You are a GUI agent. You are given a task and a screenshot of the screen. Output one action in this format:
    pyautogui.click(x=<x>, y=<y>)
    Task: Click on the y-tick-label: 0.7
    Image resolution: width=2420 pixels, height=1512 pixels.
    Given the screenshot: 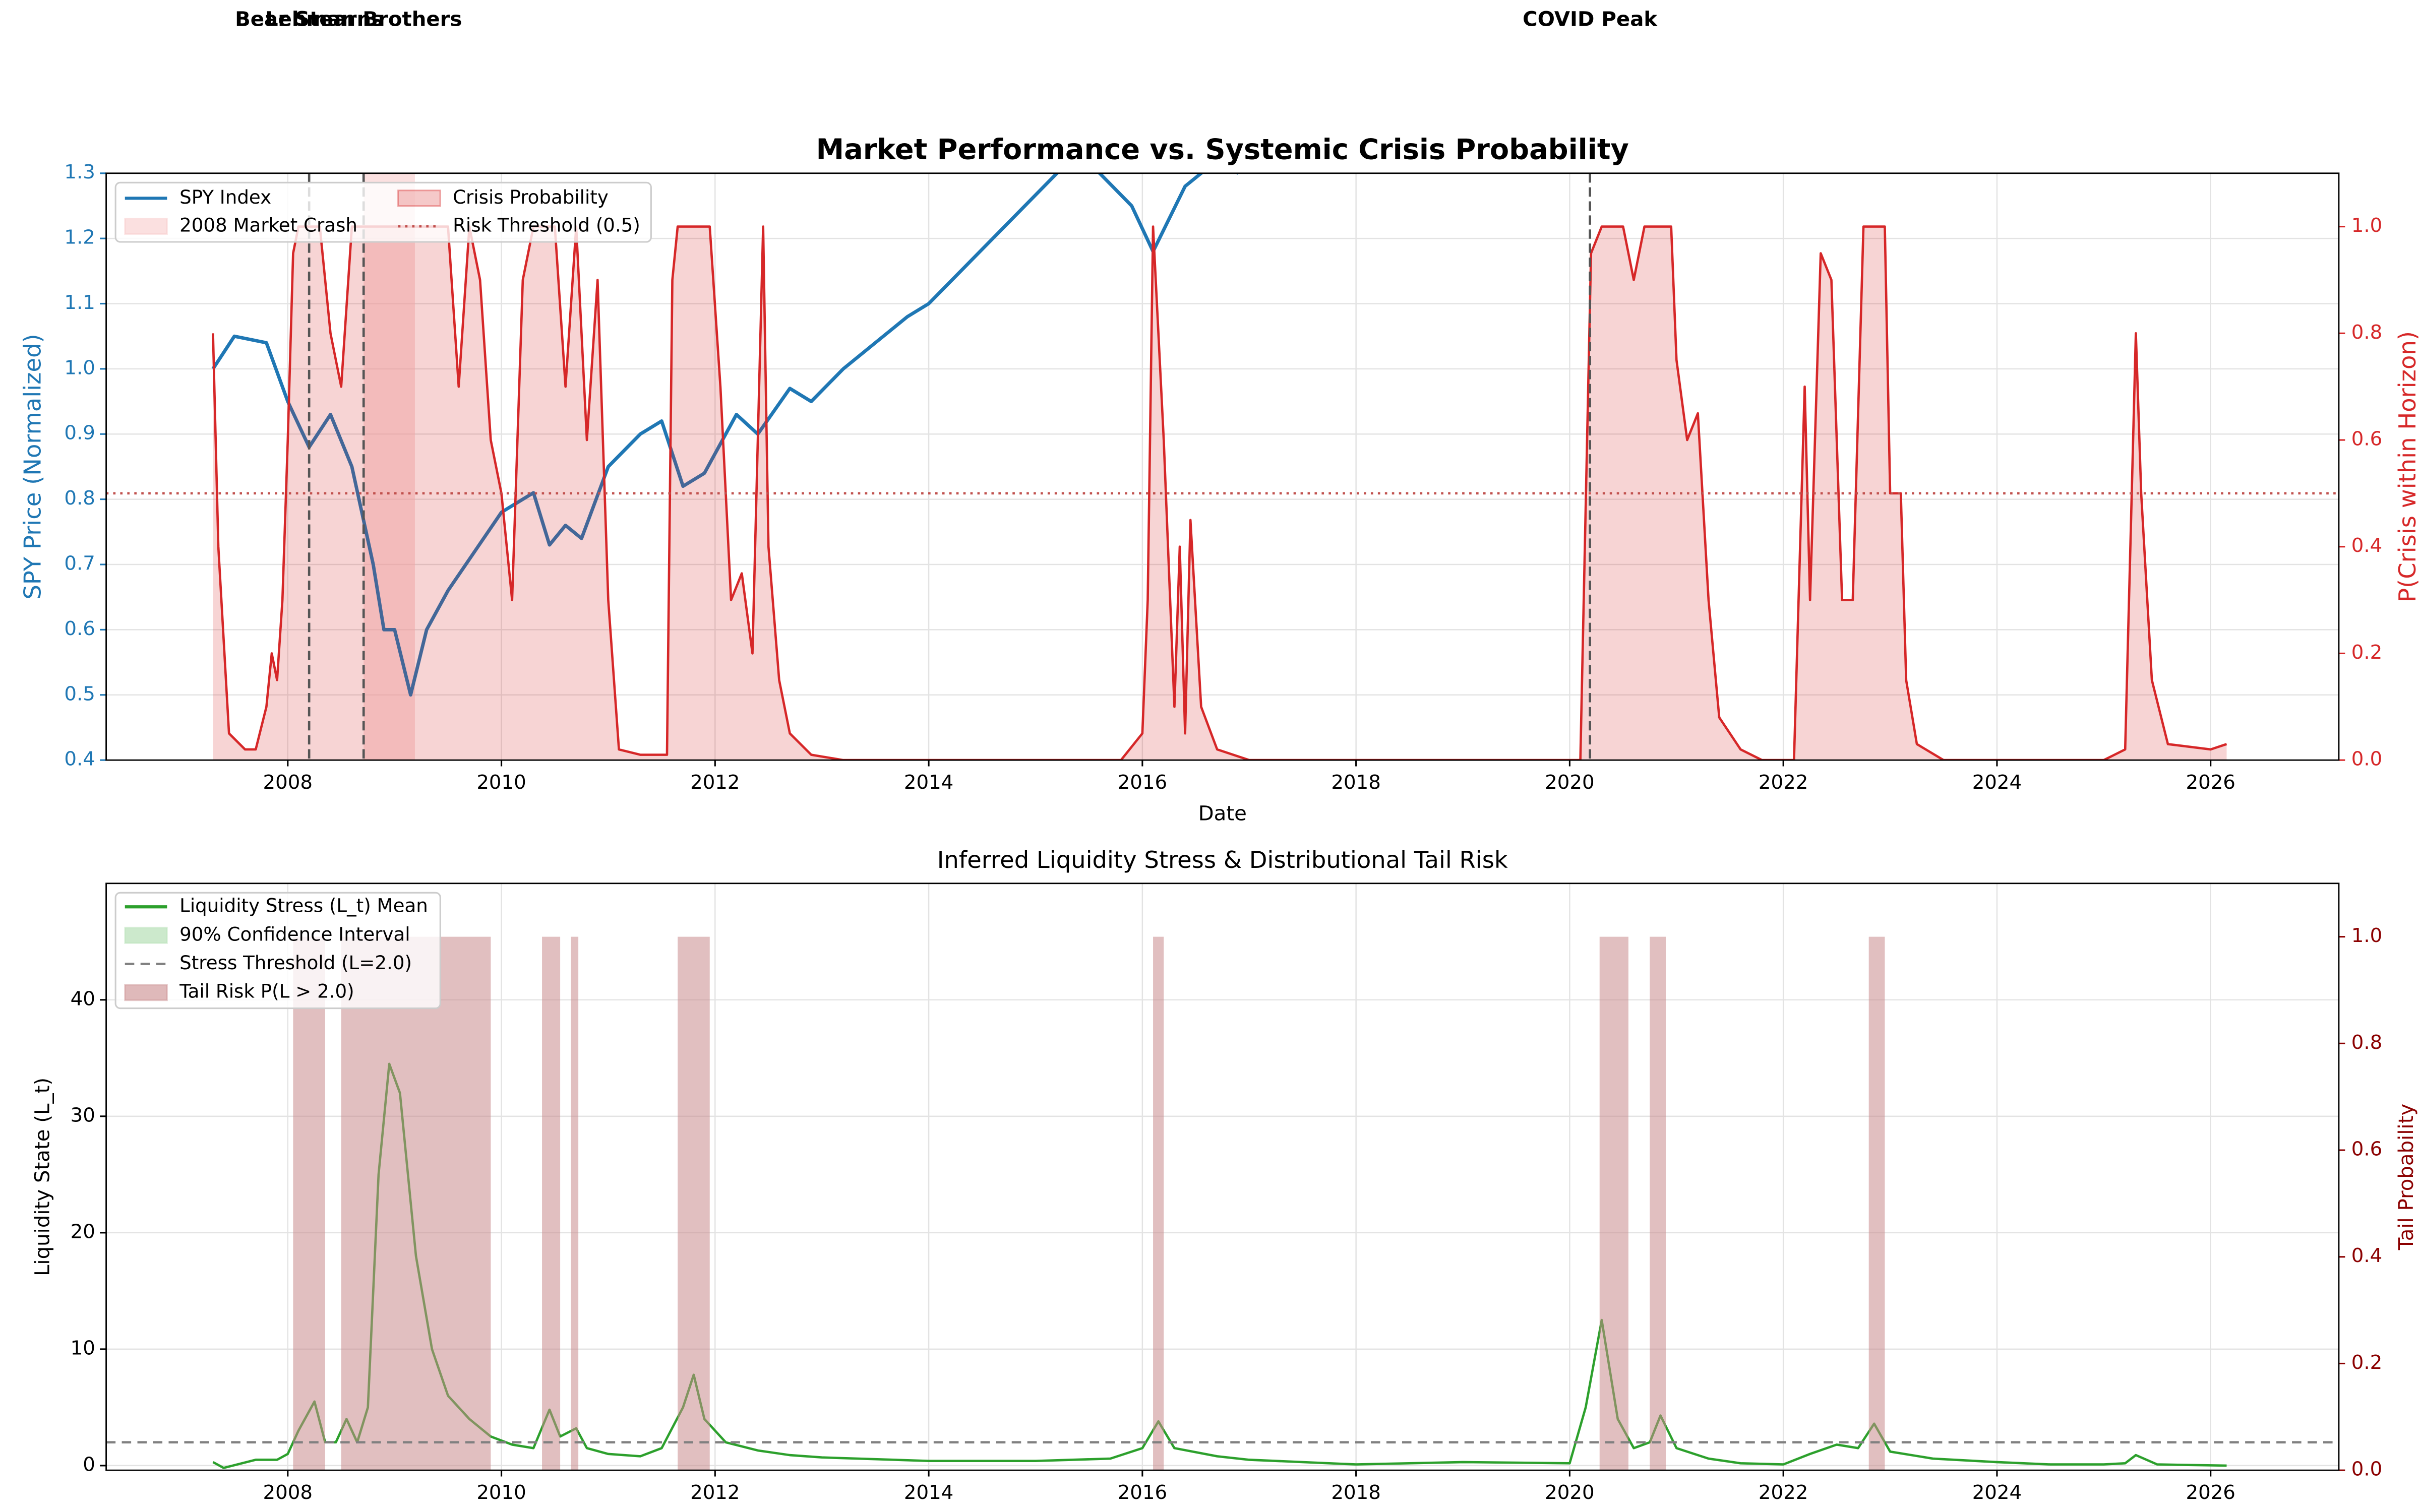 What is the action you would take?
    pyautogui.click(x=79, y=563)
    